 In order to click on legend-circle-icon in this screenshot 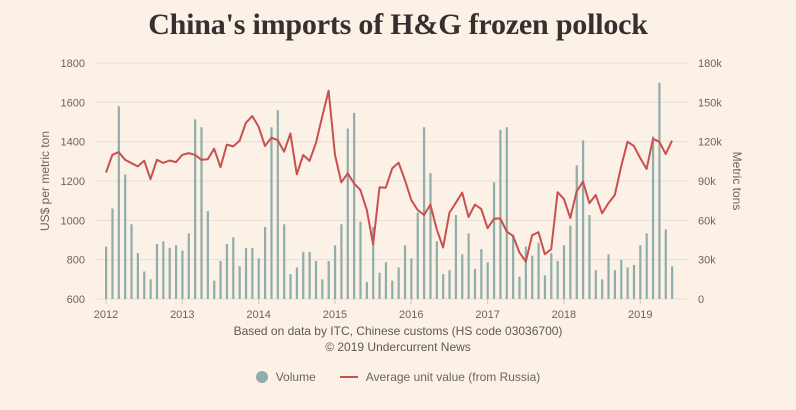, I will do `click(261, 377)`.